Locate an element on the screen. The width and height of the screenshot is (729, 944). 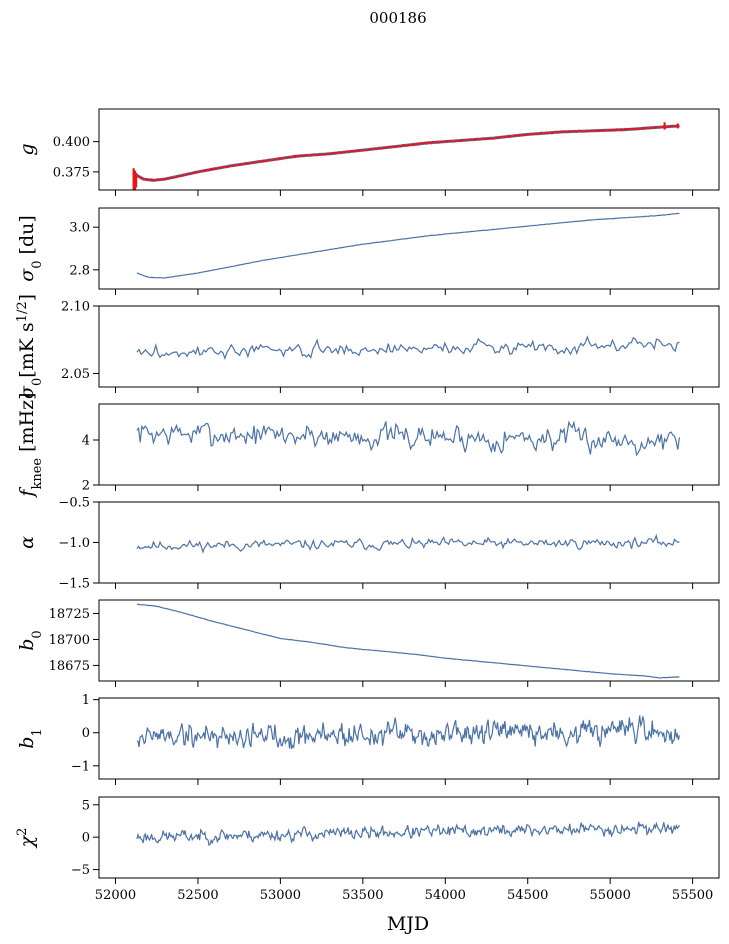
series-b0-line is located at coordinates (408, 641).